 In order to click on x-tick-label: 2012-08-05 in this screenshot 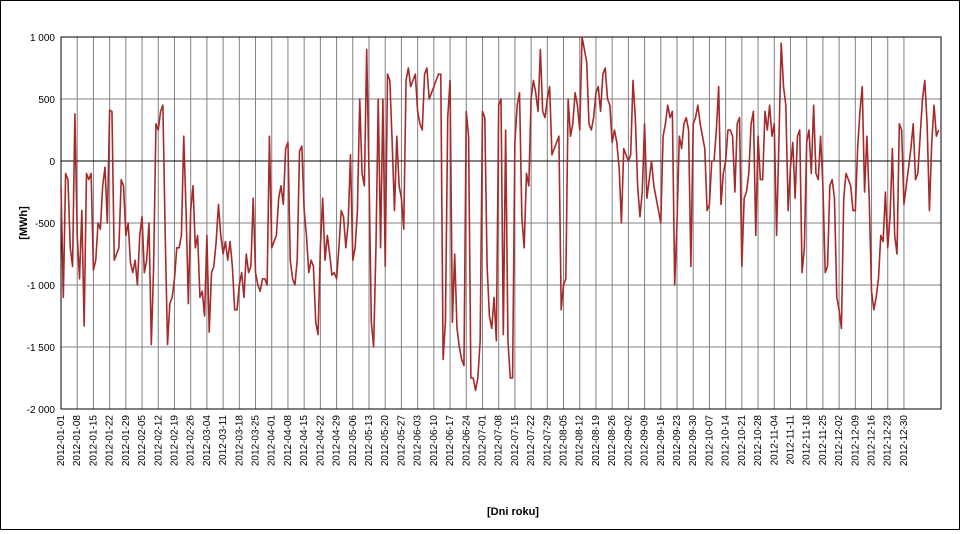, I will do `click(564, 441)`.